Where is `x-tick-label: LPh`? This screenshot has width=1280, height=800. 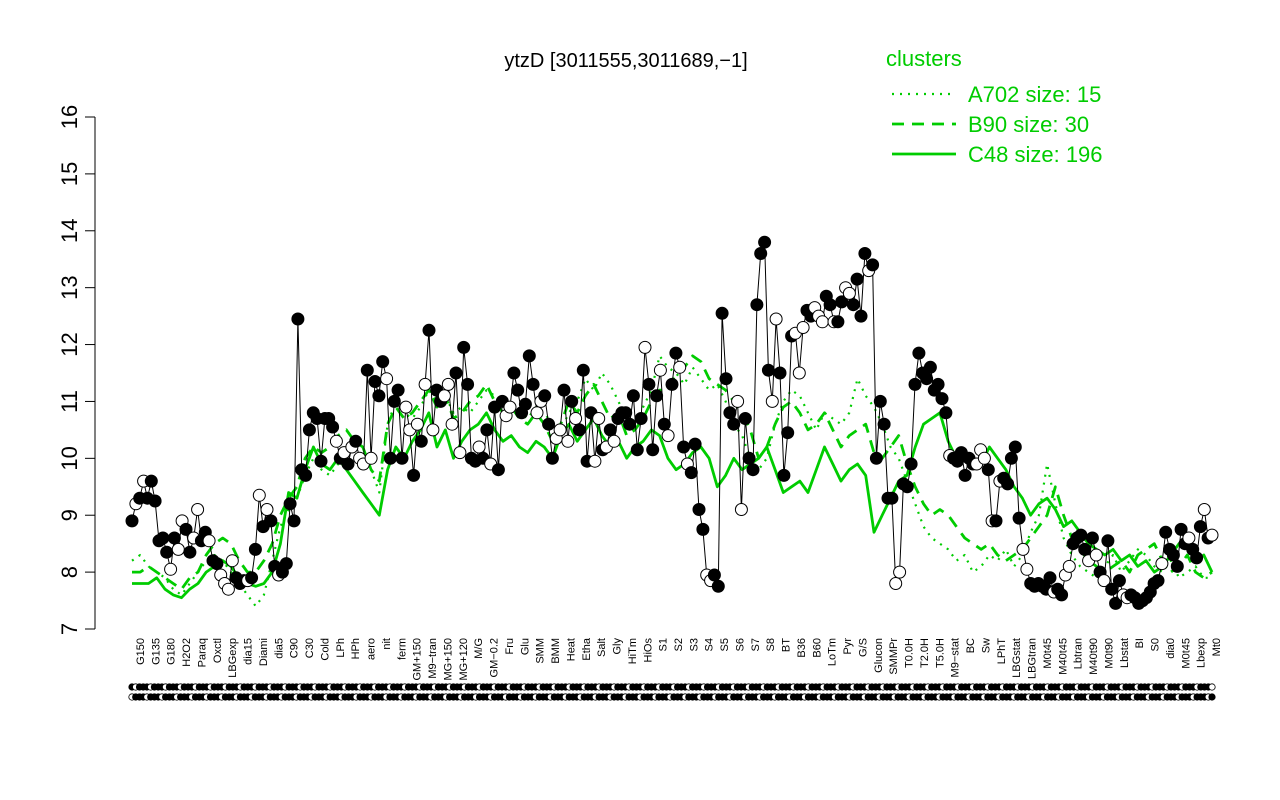
x-tick-label: LPh is located at coordinates (341, 648).